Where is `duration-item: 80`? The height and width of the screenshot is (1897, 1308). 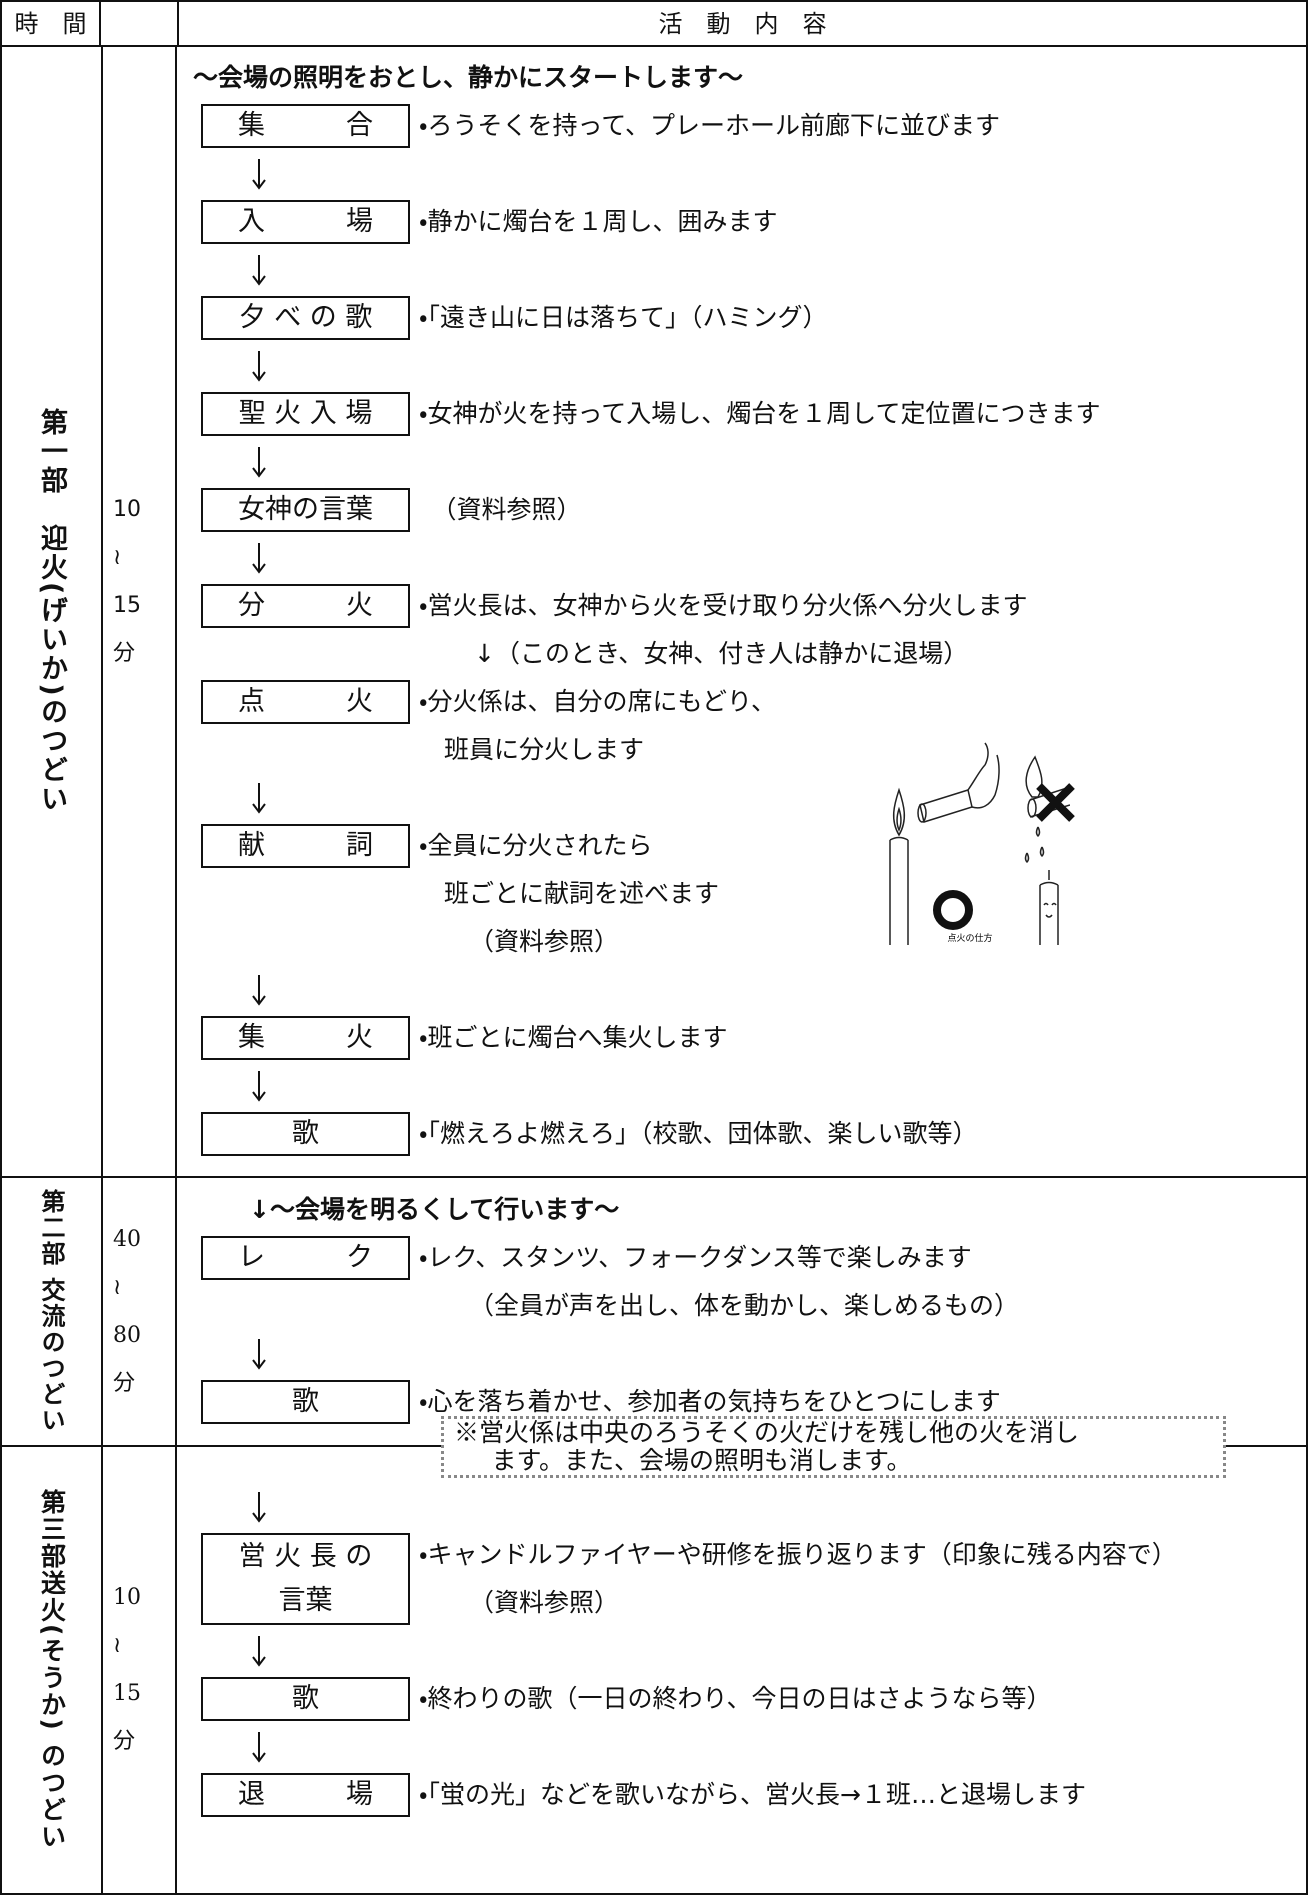
duration-item: 80 is located at coordinates (127, 1335).